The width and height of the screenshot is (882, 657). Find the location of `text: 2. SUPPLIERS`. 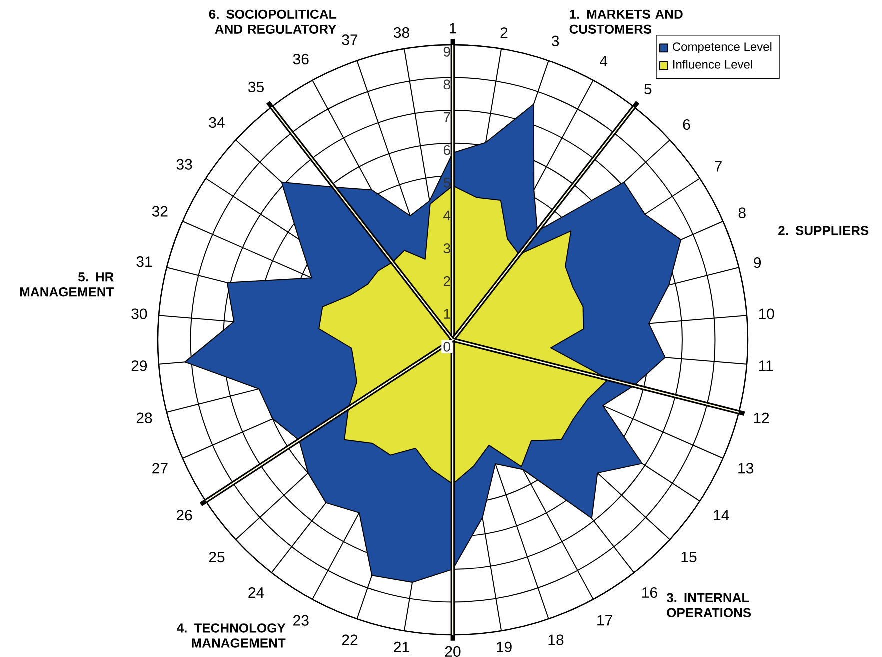

text: 2. SUPPLIERS is located at coordinates (823, 231).